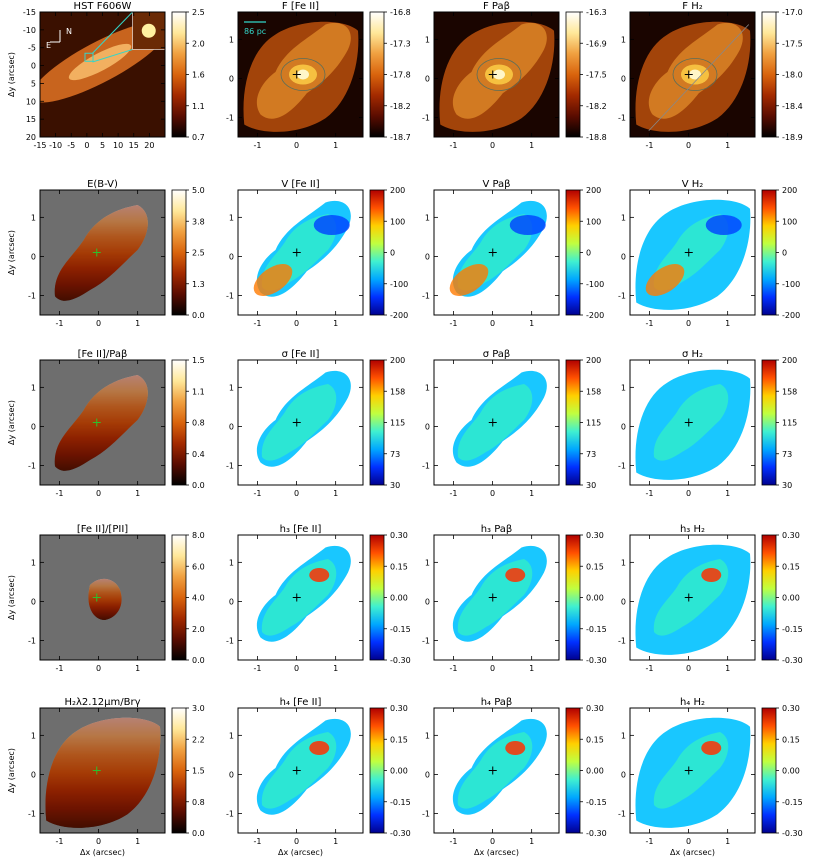 The width and height of the screenshot is (814, 868). Describe the element at coordinates (791, 708) in the screenshot. I see `colorbar-tick-label: 0.30` at that location.